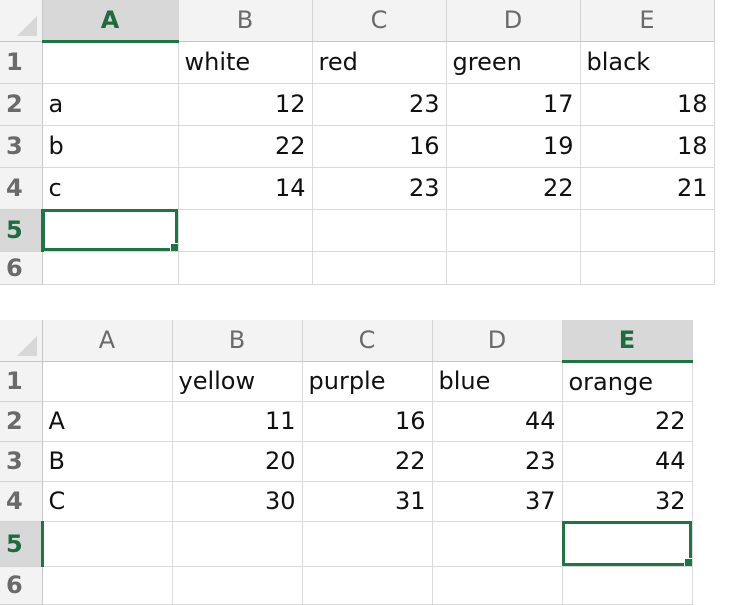  Describe the element at coordinates (107, 461) in the screenshot. I see `cell-a3: B` at that location.